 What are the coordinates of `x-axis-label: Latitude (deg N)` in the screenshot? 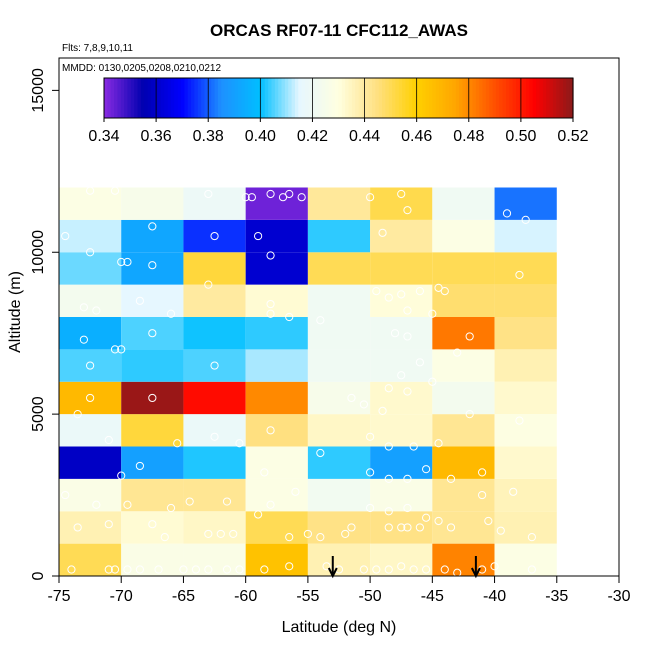 It's located at (339, 627).